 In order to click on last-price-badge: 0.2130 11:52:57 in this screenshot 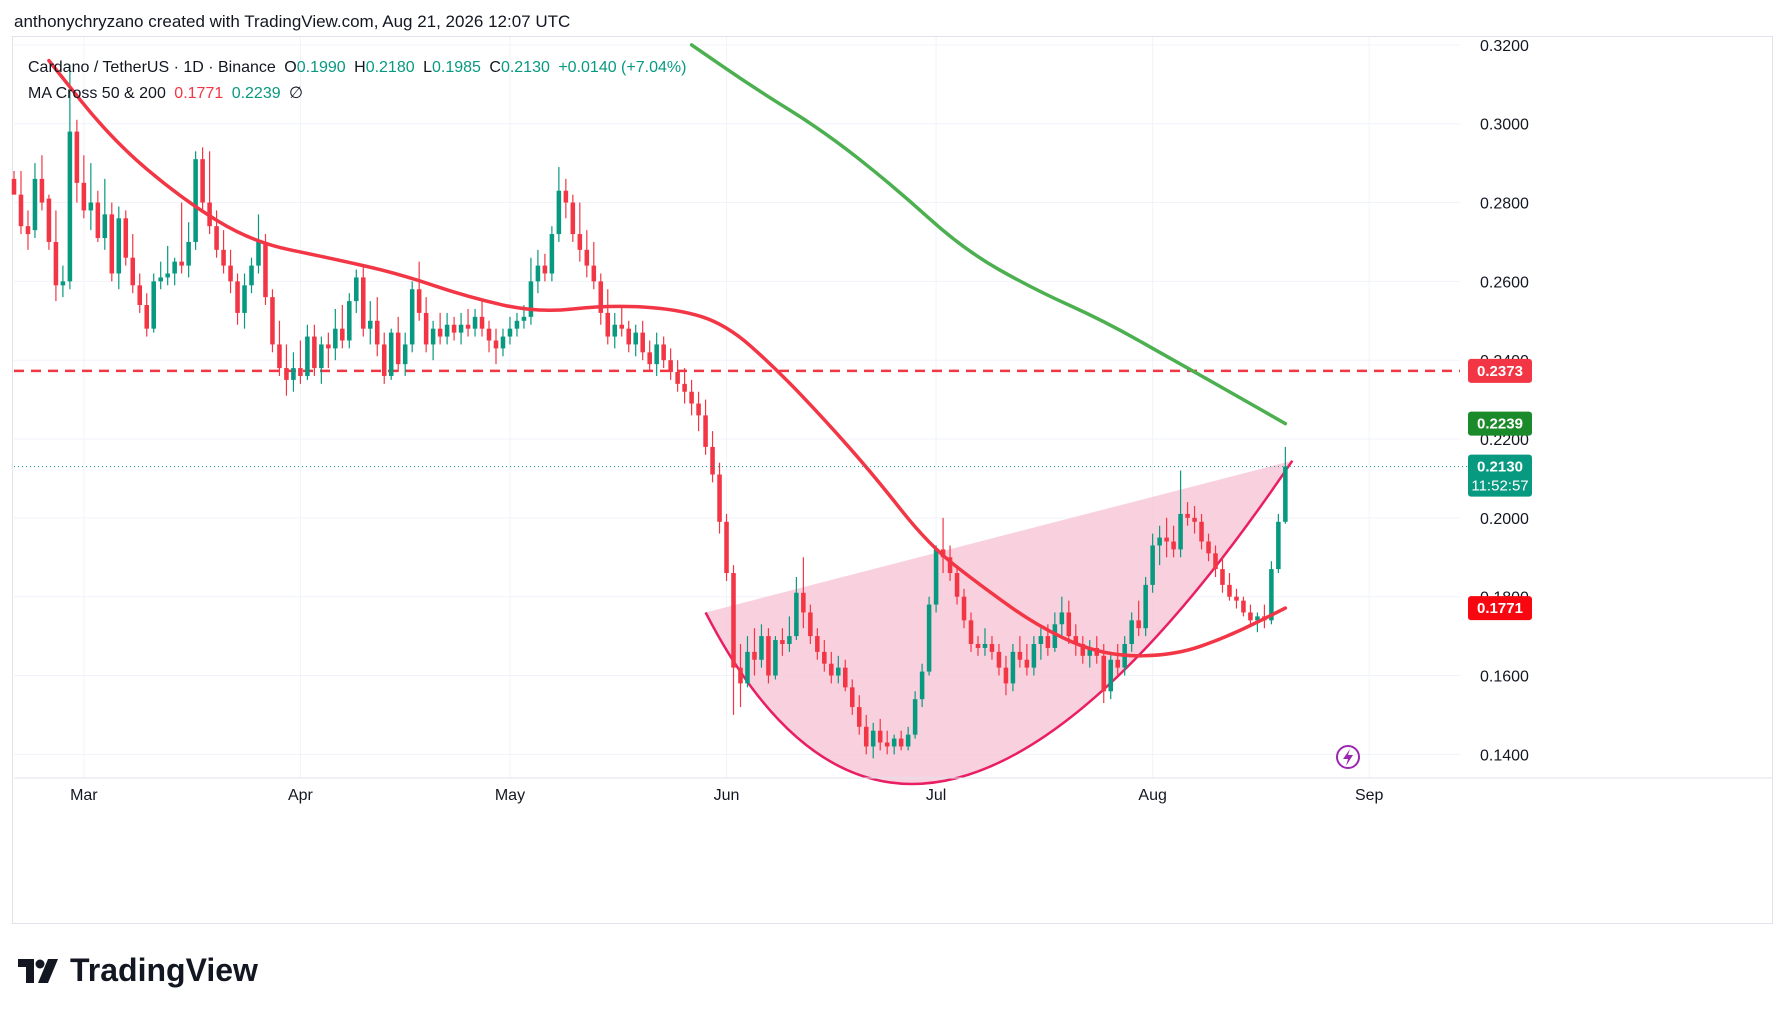, I will do `click(1500, 475)`.